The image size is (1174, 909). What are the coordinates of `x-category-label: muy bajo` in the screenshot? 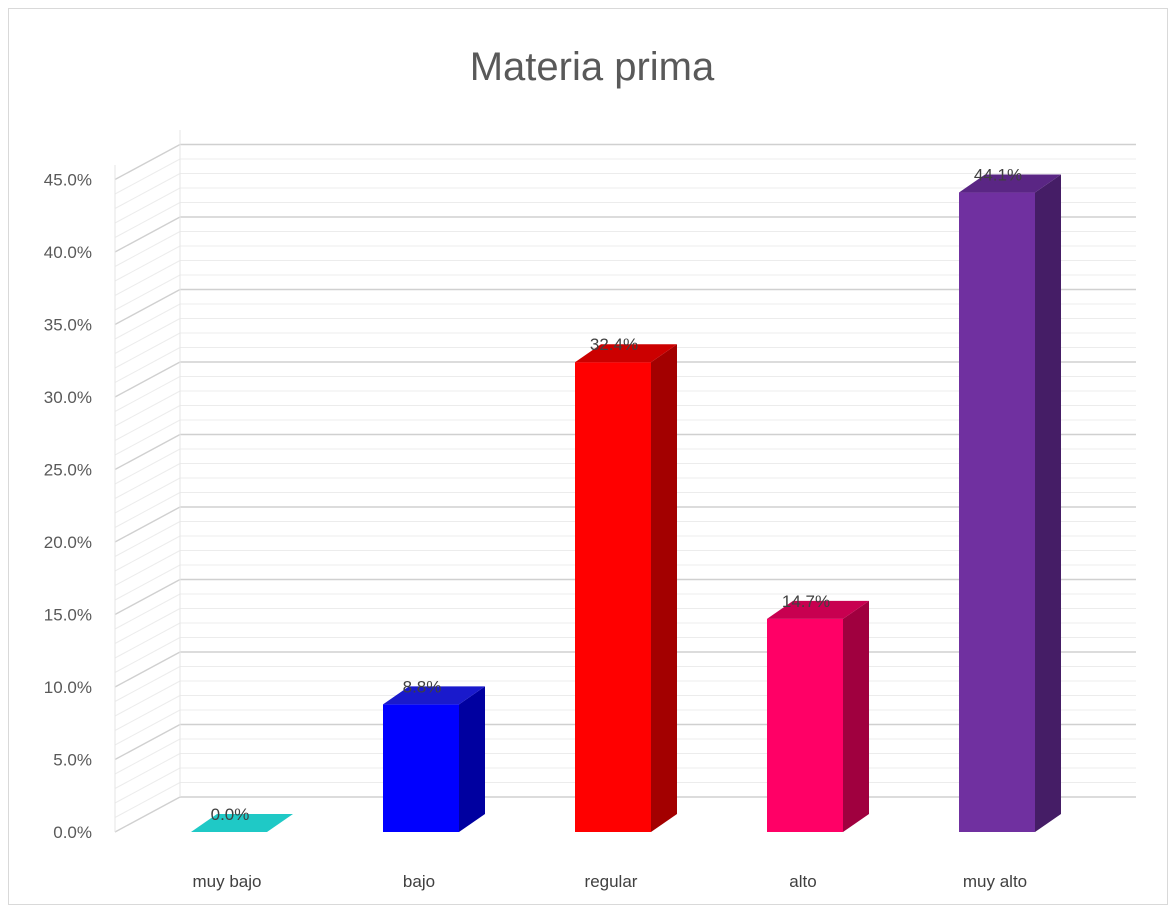 It's located at (227, 881).